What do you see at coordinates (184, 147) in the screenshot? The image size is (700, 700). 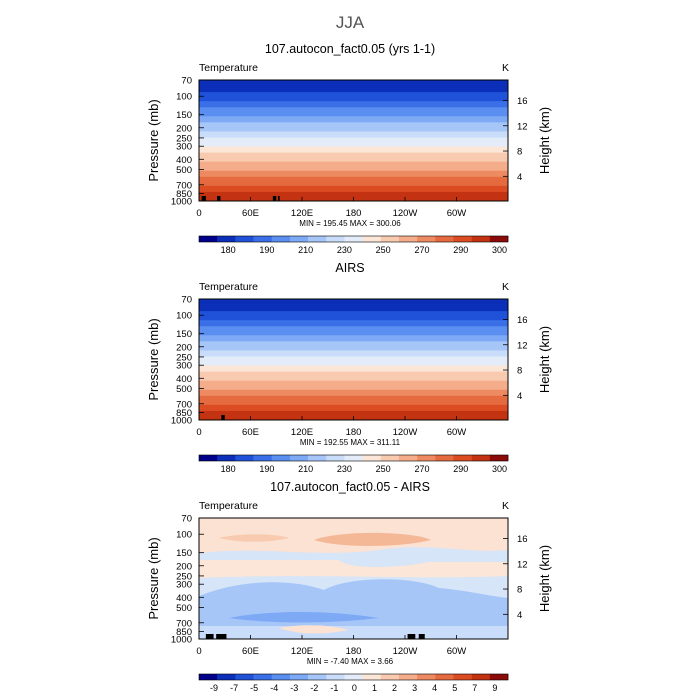 I see `y-tick-label: 300` at bounding box center [184, 147].